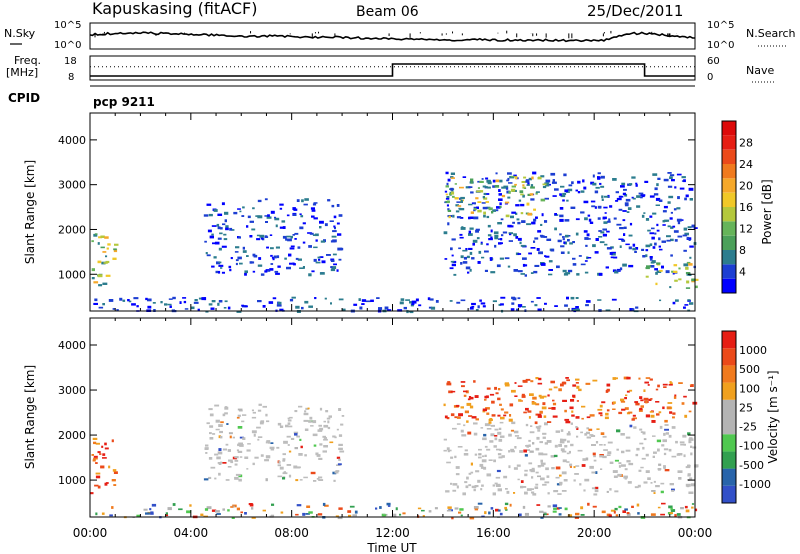 This screenshot has width=800, height=554. I want to click on velocity-colorbar-swatch, so click(729, 374).